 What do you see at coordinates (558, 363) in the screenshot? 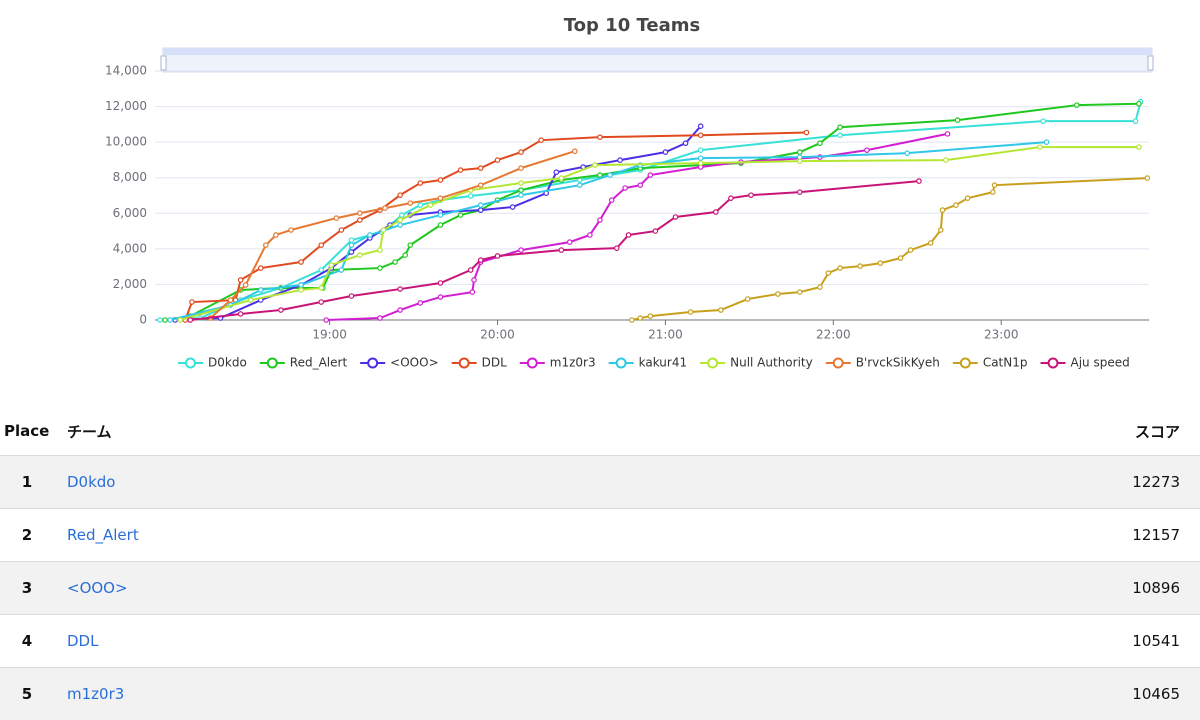
I see `legend-item: m1z0r3` at bounding box center [558, 363].